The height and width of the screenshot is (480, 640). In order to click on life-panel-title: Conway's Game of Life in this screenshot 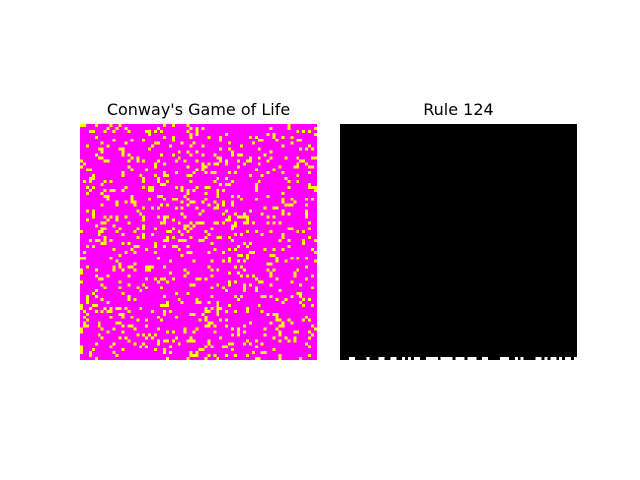, I will do `click(198, 109)`.